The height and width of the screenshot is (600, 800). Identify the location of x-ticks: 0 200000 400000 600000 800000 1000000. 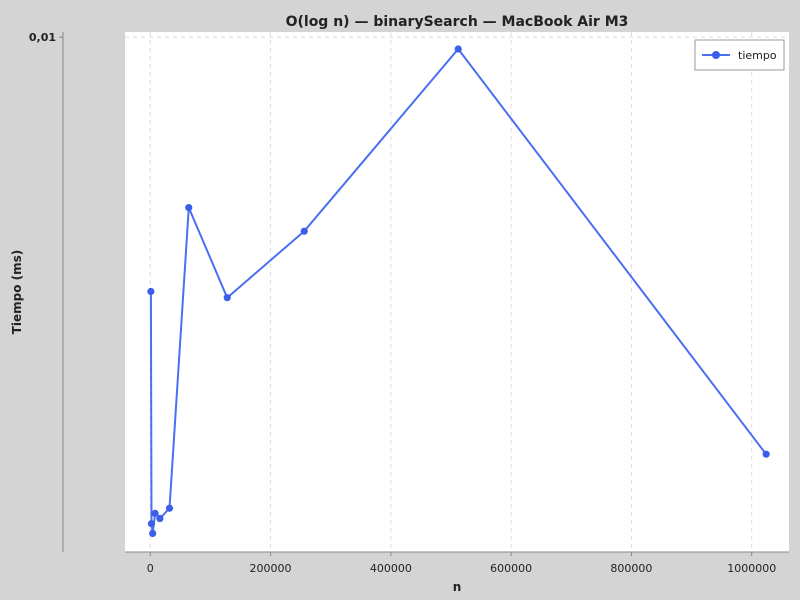
(461, 563).